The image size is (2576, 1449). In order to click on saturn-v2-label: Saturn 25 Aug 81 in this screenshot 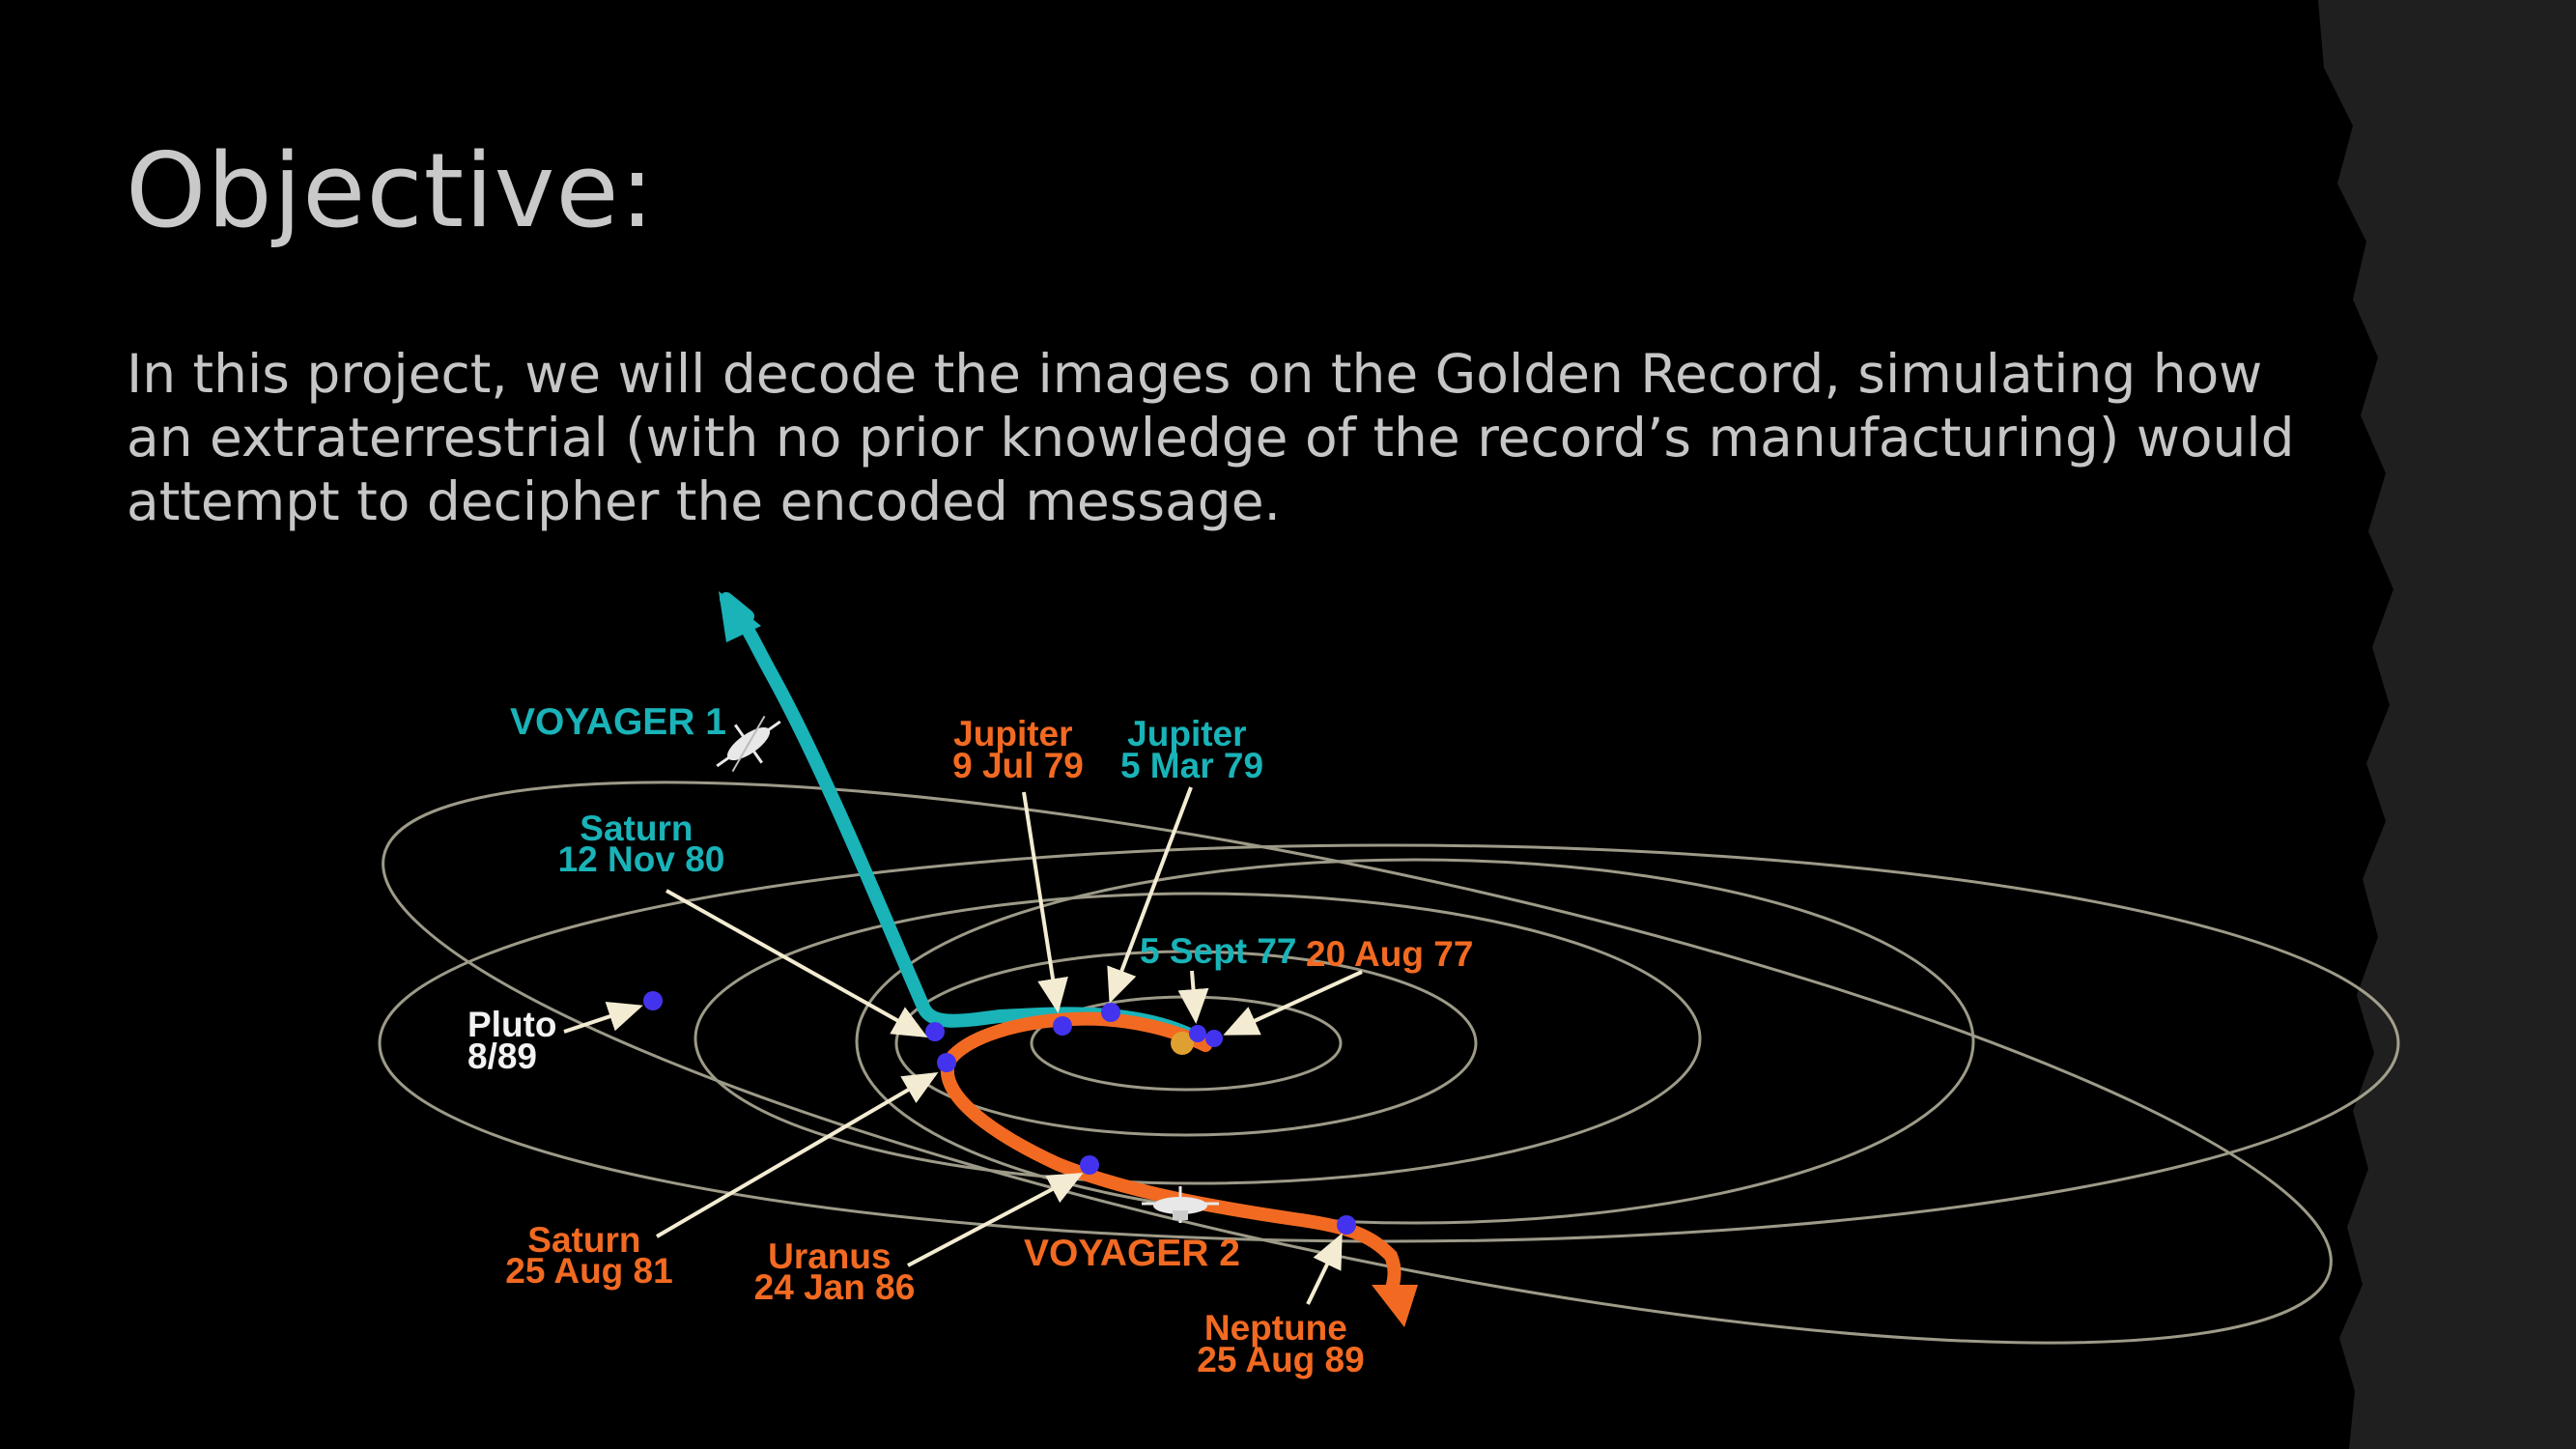, I will do `click(588, 1255)`.